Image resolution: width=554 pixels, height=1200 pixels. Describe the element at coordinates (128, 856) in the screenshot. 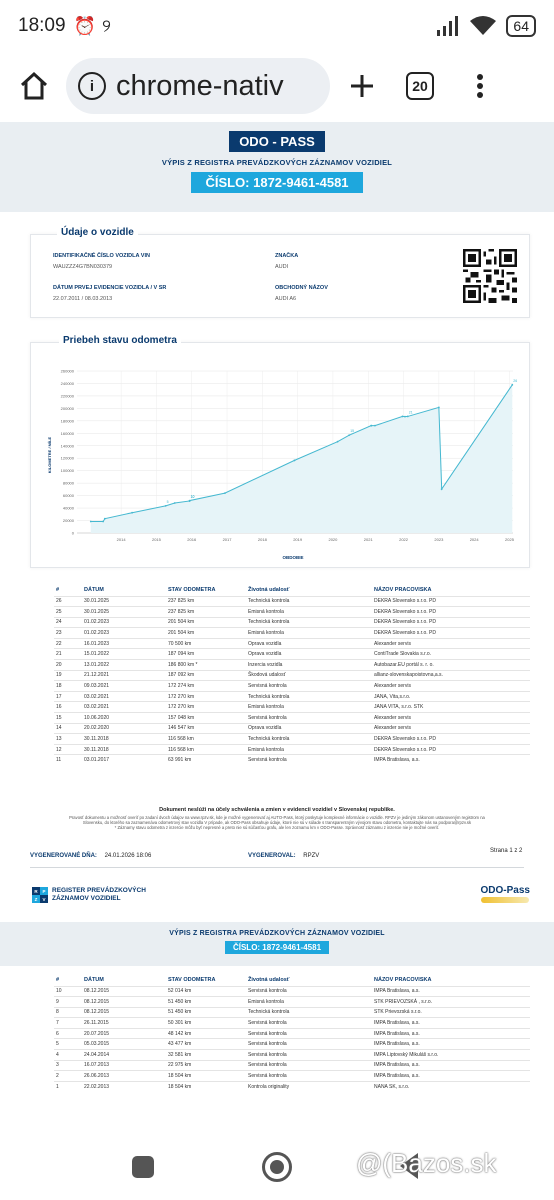

I see `generated-date-value: 24.01.2026 18:06` at that location.